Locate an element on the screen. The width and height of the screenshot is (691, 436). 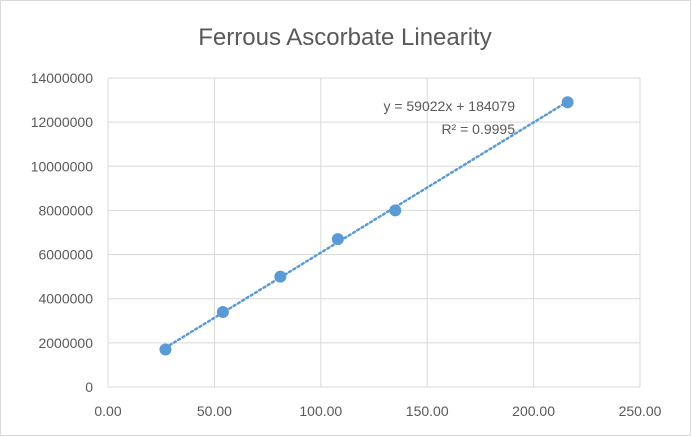
y-tick-label: 14000000 is located at coordinates (62, 78).